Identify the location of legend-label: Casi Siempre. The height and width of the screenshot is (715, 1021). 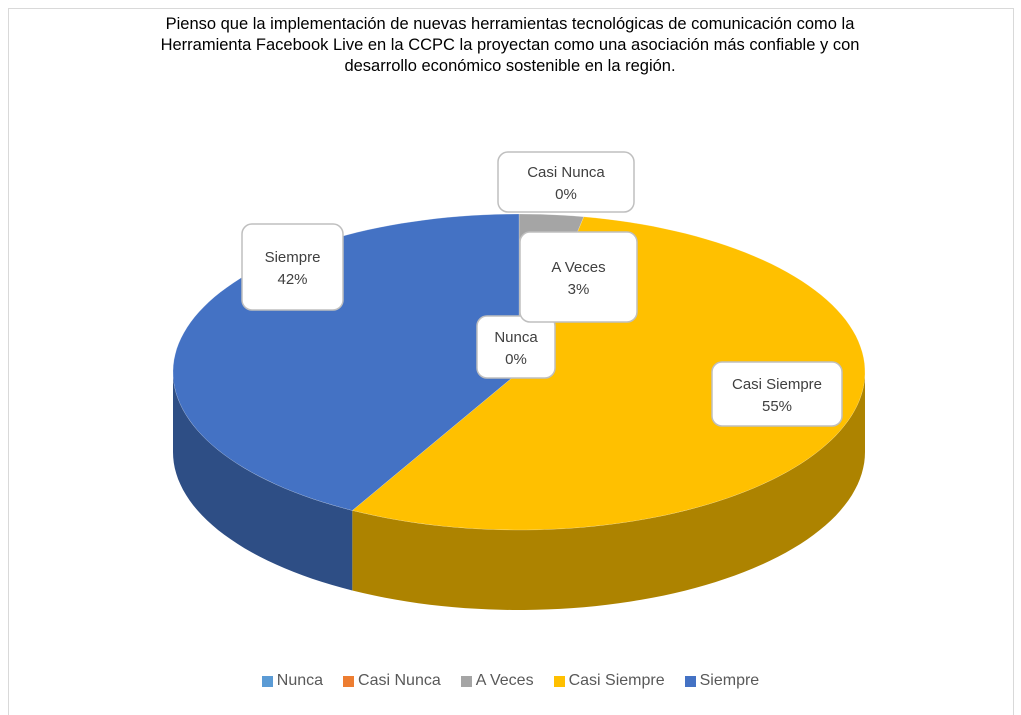
(616, 680).